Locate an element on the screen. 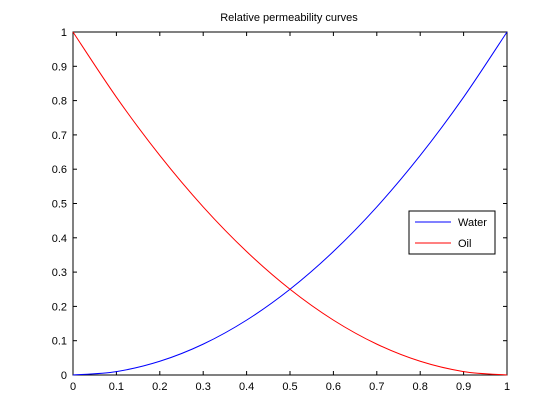  y-tick-label: 1 is located at coordinates (64, 33).